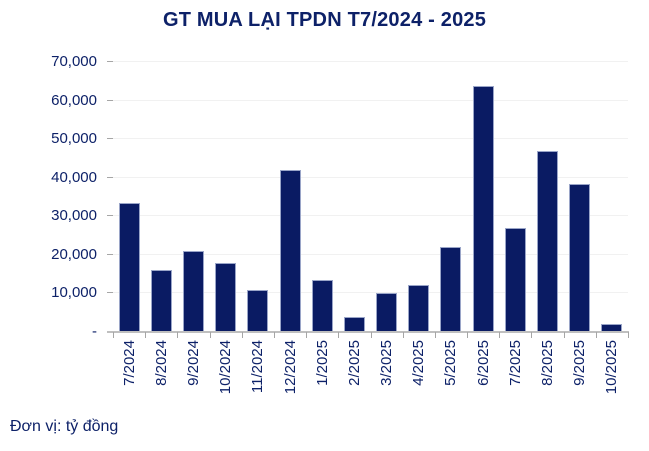  What do you see at coordinates (226, 367) in the screenshot?
I see `x-tick-label: 10/2024` at bounding box center [226, 367].